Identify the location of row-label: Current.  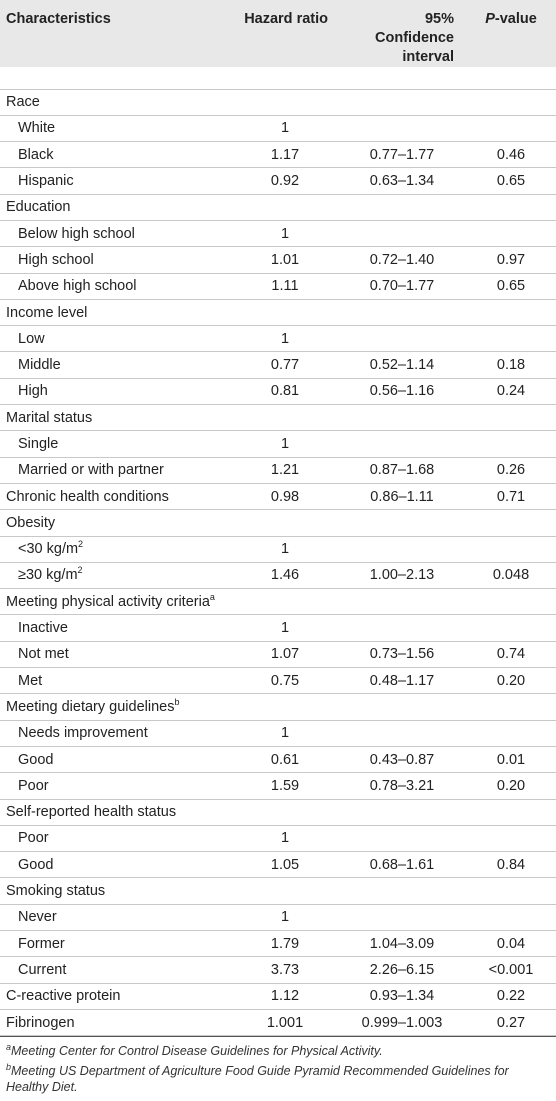
(116, 970).